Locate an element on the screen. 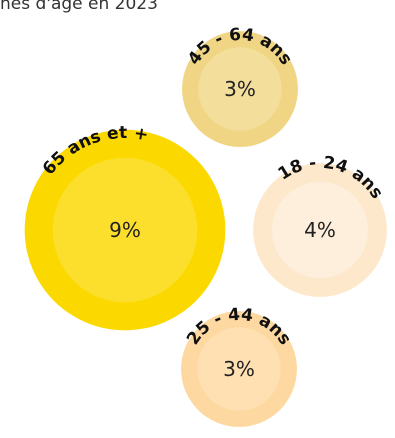 The width and height of the screenshot is (395, 438). chart-title: nes d'âge en 2023 is located at coordinates (79, 7).